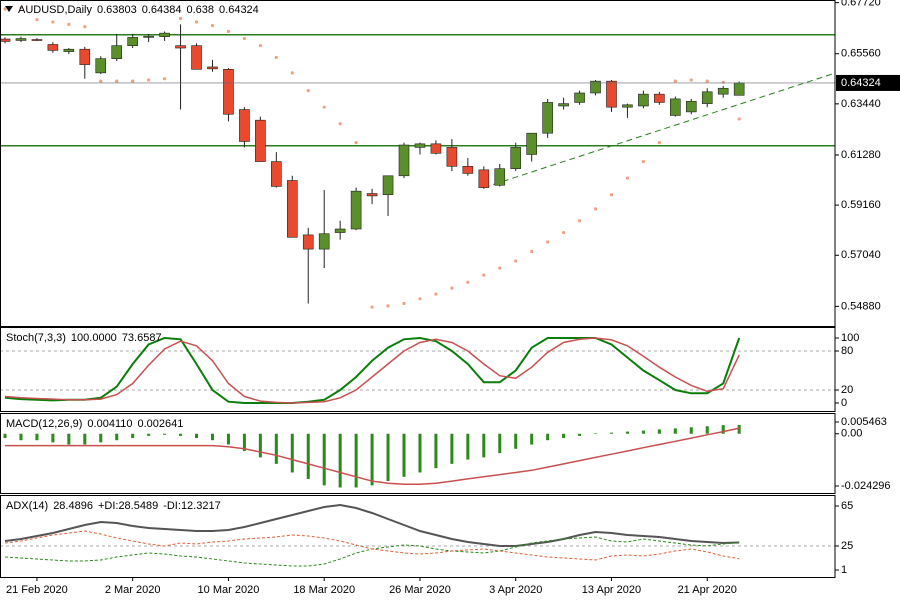 The height and width of the screenshot is (600, 900). I want to click on y-tick-label: 25, so click(847, 546).